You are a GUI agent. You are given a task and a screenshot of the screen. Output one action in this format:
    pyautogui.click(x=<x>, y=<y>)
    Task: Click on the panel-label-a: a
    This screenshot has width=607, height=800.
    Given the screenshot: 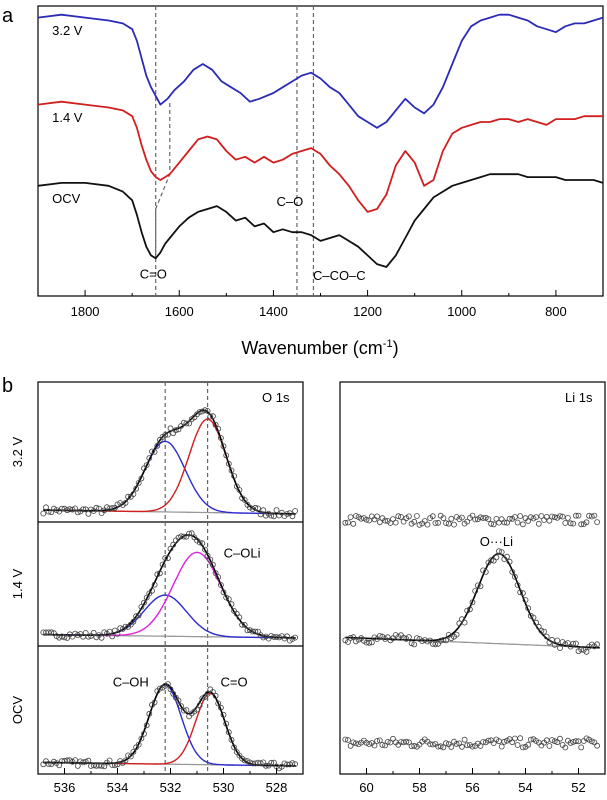 What is the action you would take?
    pyautogui.click(x=8, y=16)
    